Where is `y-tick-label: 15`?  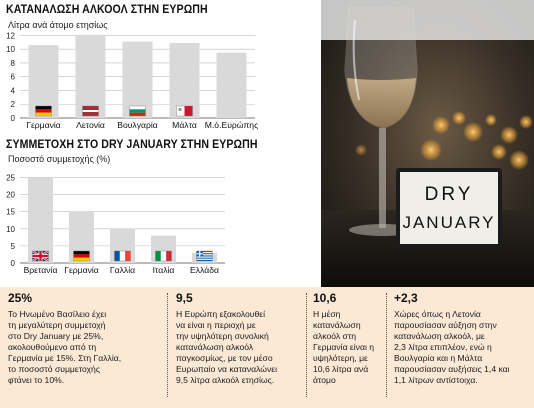 y-tick-label: 15 is located at coordinates (10, 212).